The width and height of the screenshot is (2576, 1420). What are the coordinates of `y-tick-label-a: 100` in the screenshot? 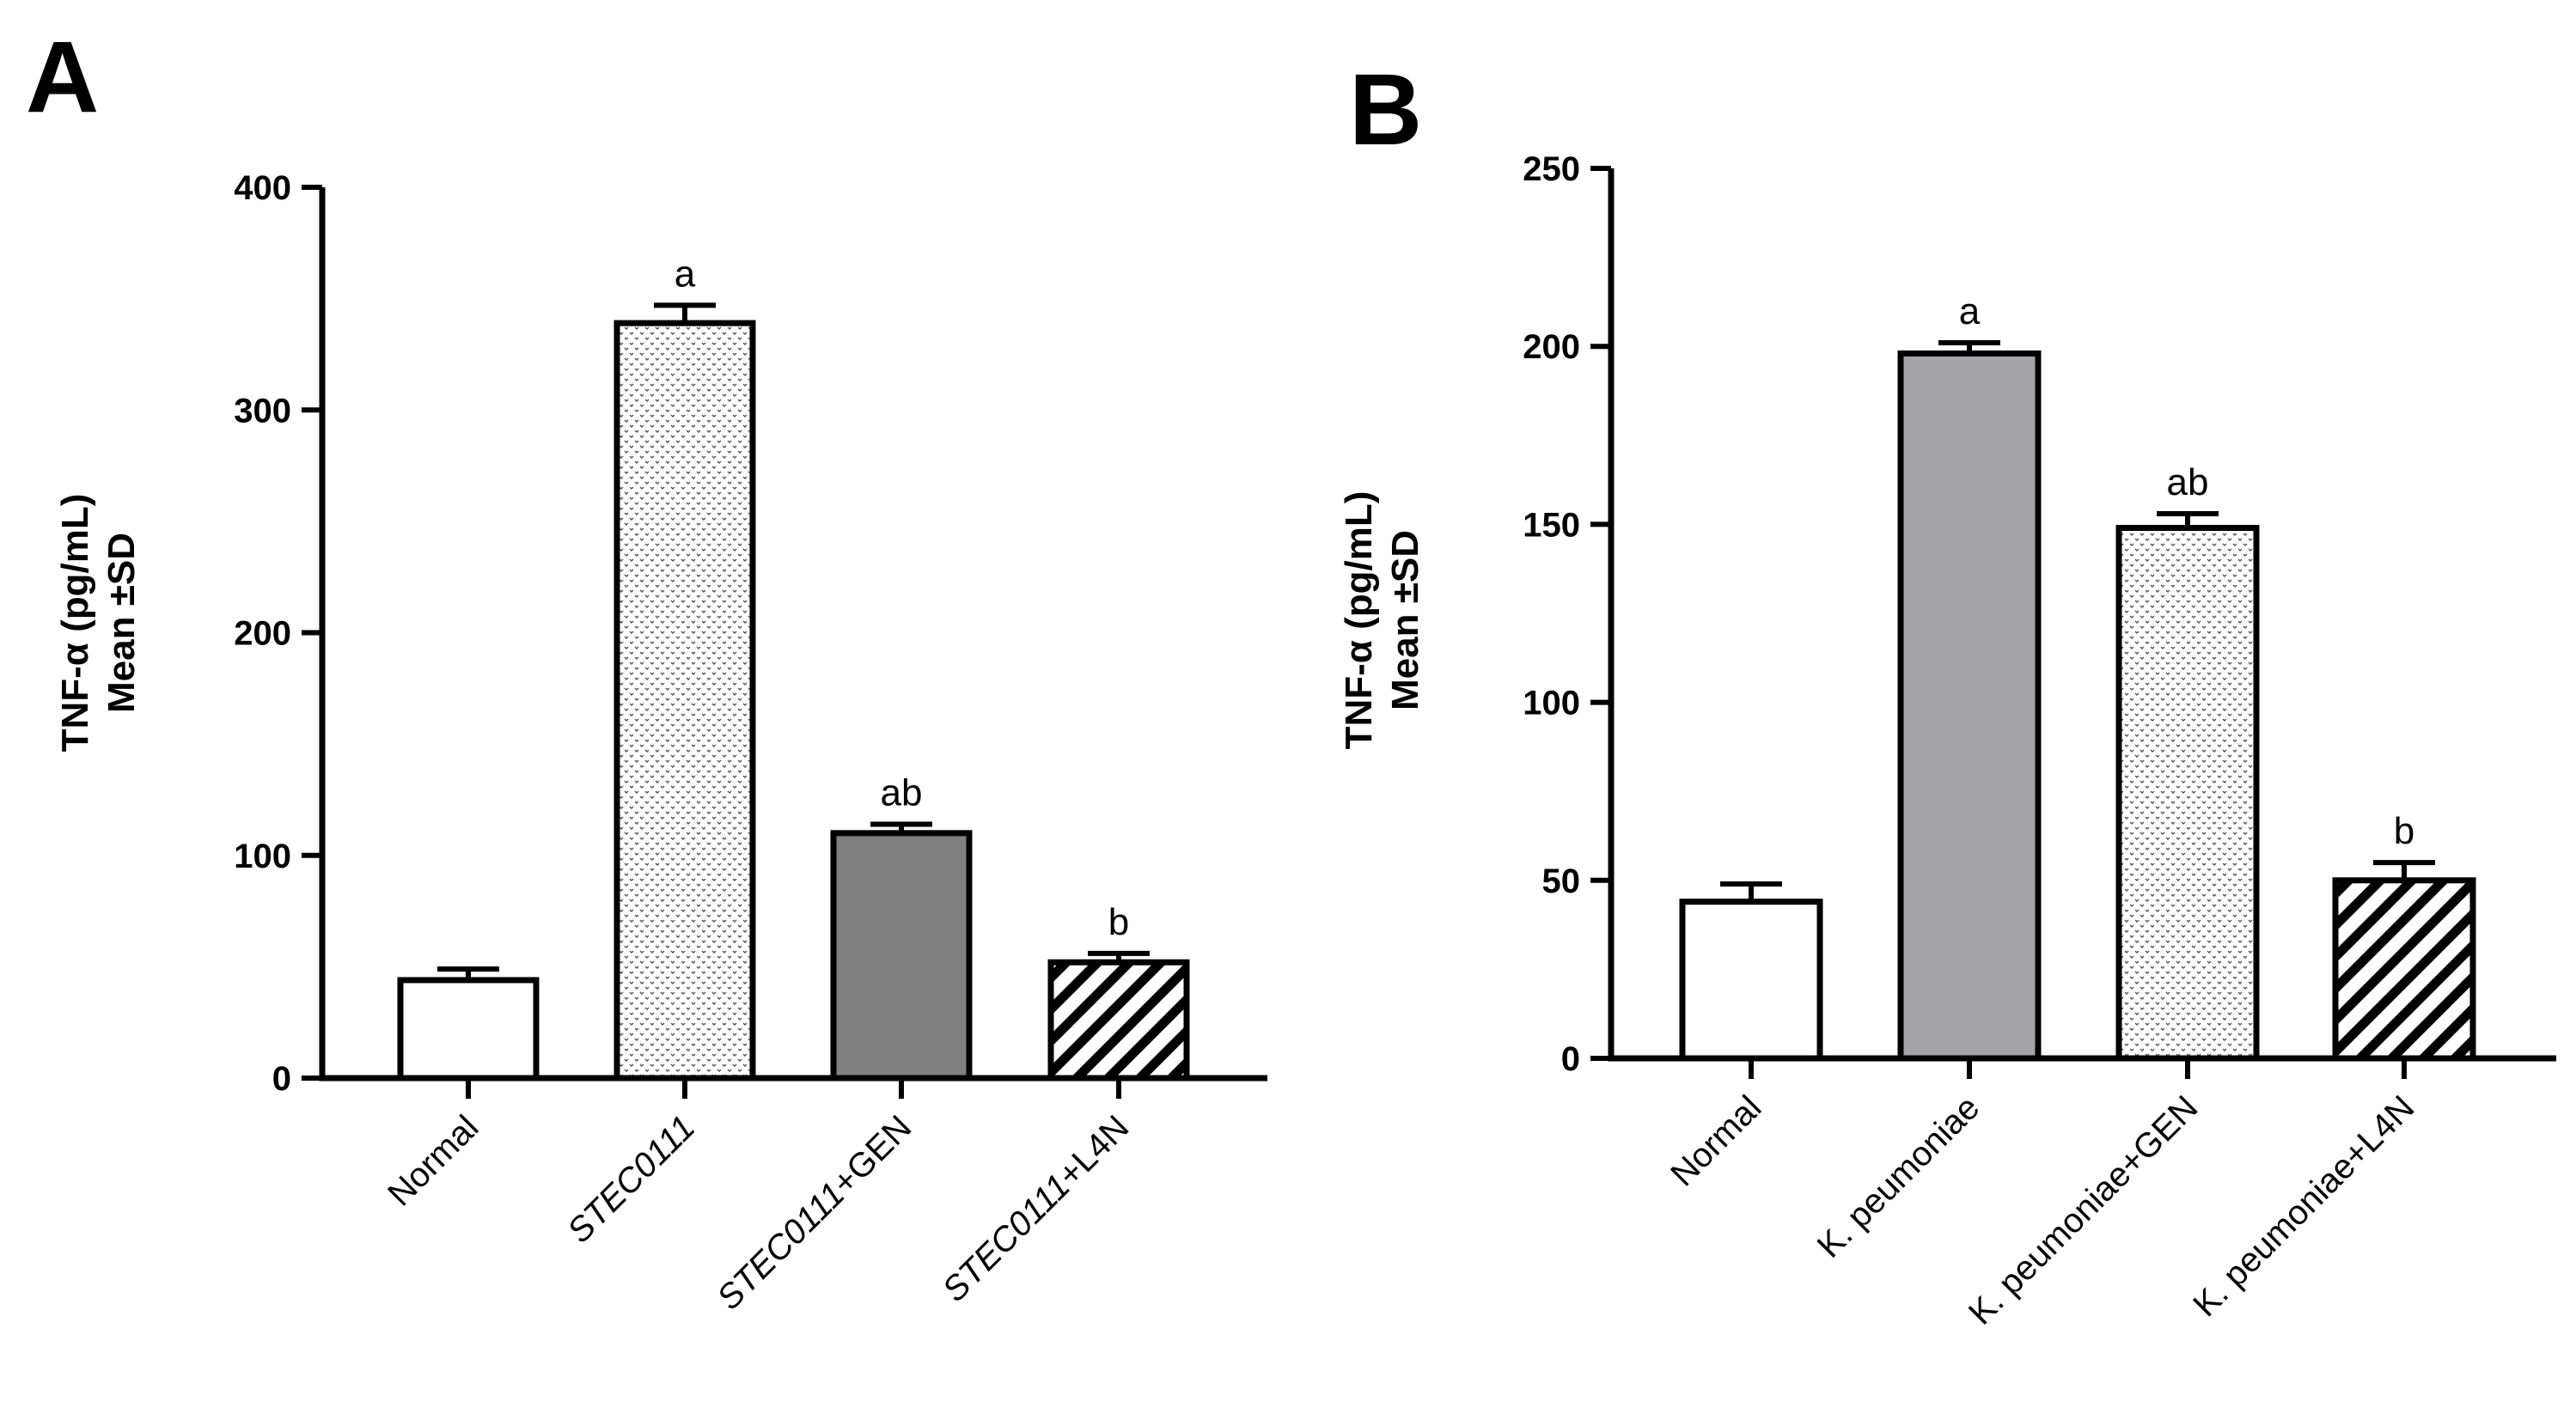 It's located at (262, 856).